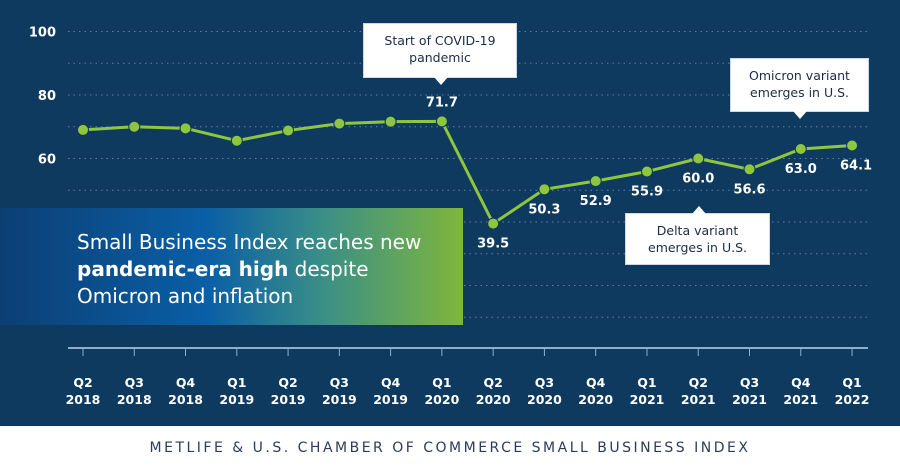  Describe the element at coordinates (249, 242) in the screenshot. I see `headline-part1: Small Business Index reaches new` at that location.